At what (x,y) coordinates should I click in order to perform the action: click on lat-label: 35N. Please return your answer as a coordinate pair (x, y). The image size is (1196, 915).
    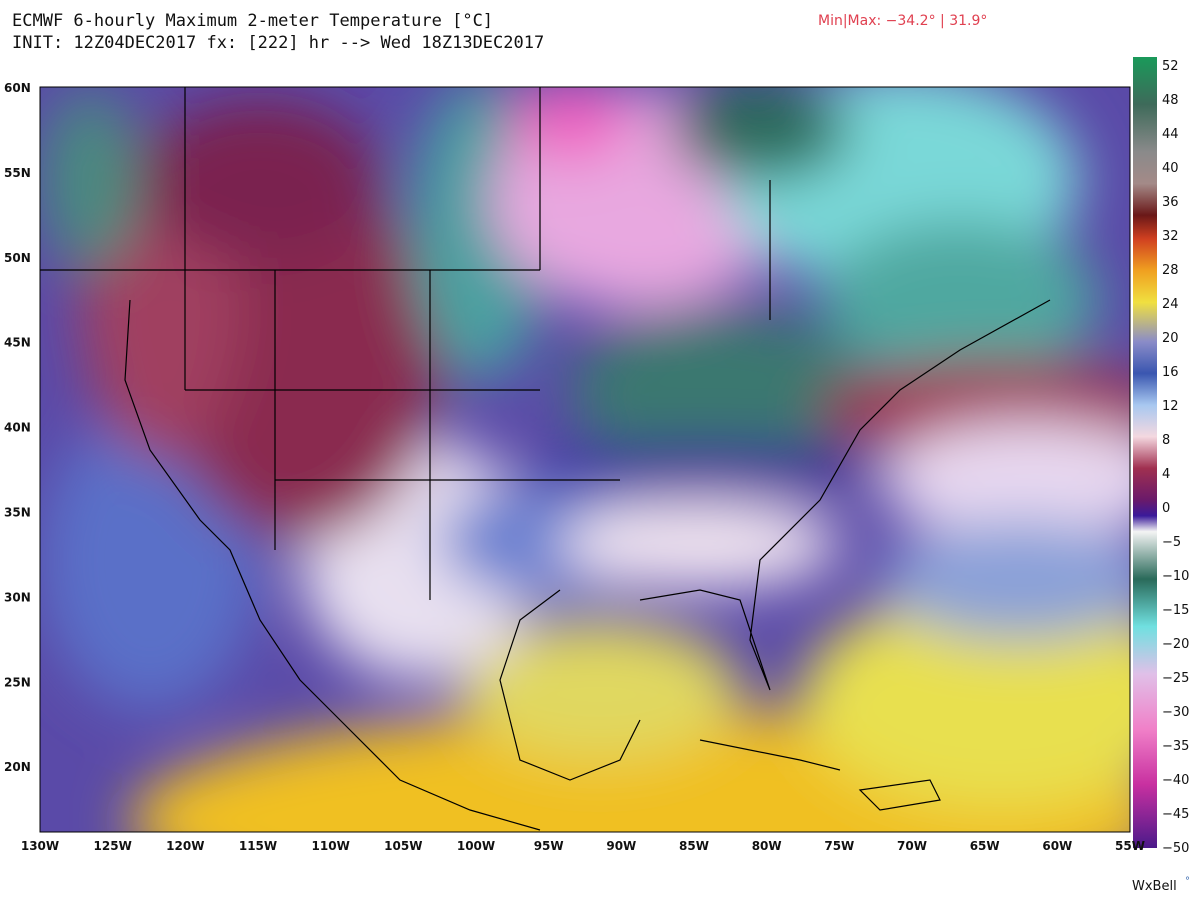
    Looking at the image, I should click on (17, 513).